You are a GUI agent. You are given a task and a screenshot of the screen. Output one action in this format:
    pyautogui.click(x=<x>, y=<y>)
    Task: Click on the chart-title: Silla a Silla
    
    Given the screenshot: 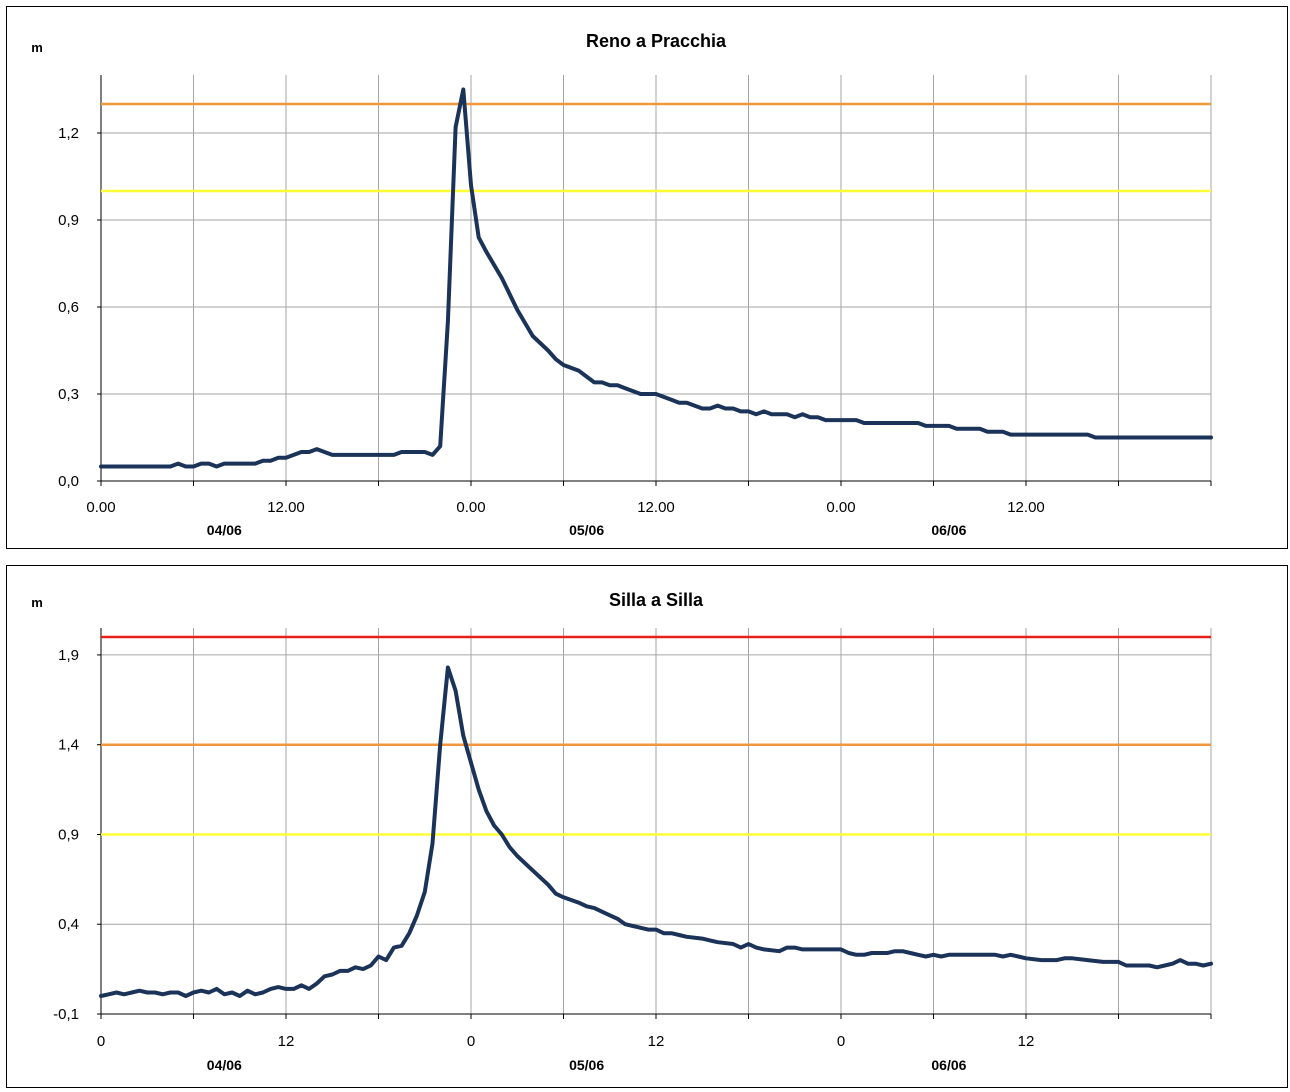 What is the action you would take?
    pyautogui.click(x=656, y=600)
    